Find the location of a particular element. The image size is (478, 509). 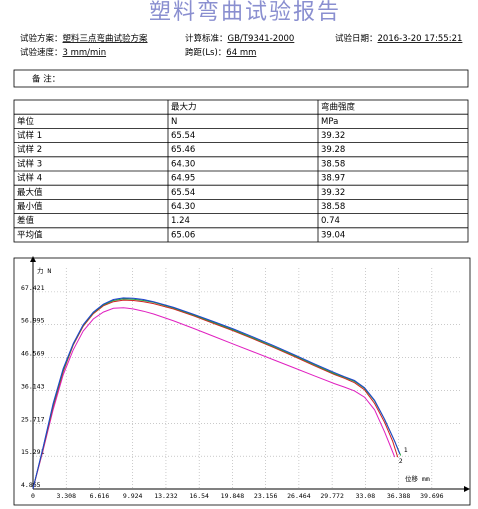

x-tick-label: 16.54 is located at coordinates (199, 496).